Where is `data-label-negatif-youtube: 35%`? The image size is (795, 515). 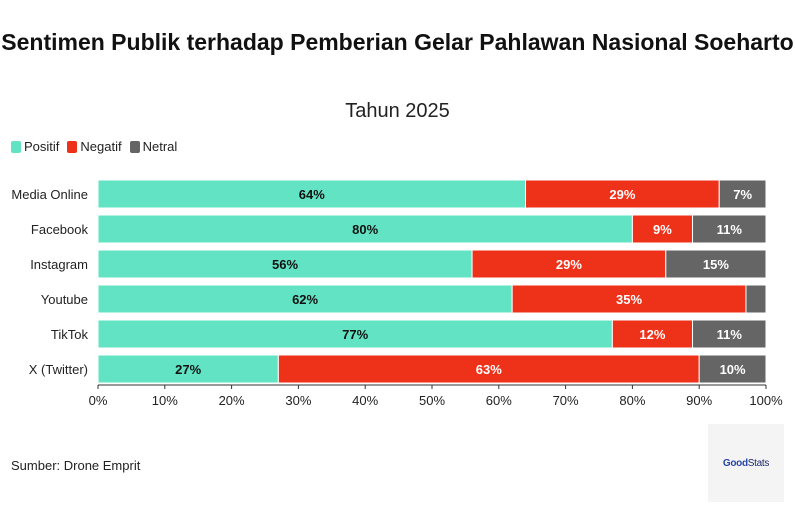
data-label-negatif-youtube: 35% is located at coordinates (629, 299).